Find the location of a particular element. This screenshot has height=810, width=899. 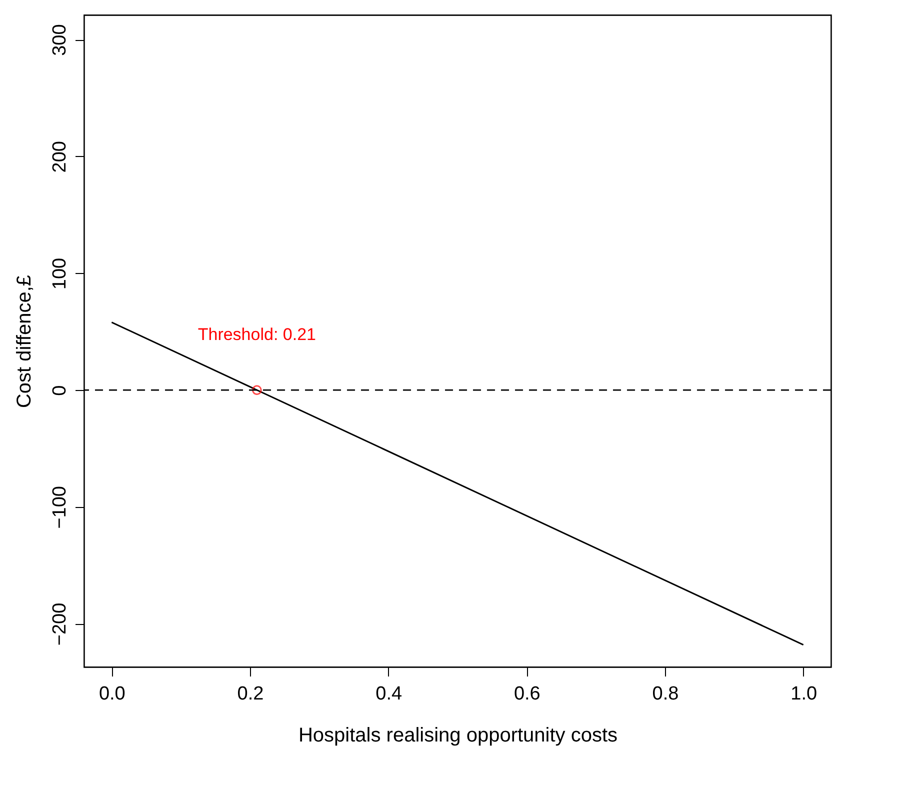

y-tick-label: 200 is located at coordinates (60, 157).